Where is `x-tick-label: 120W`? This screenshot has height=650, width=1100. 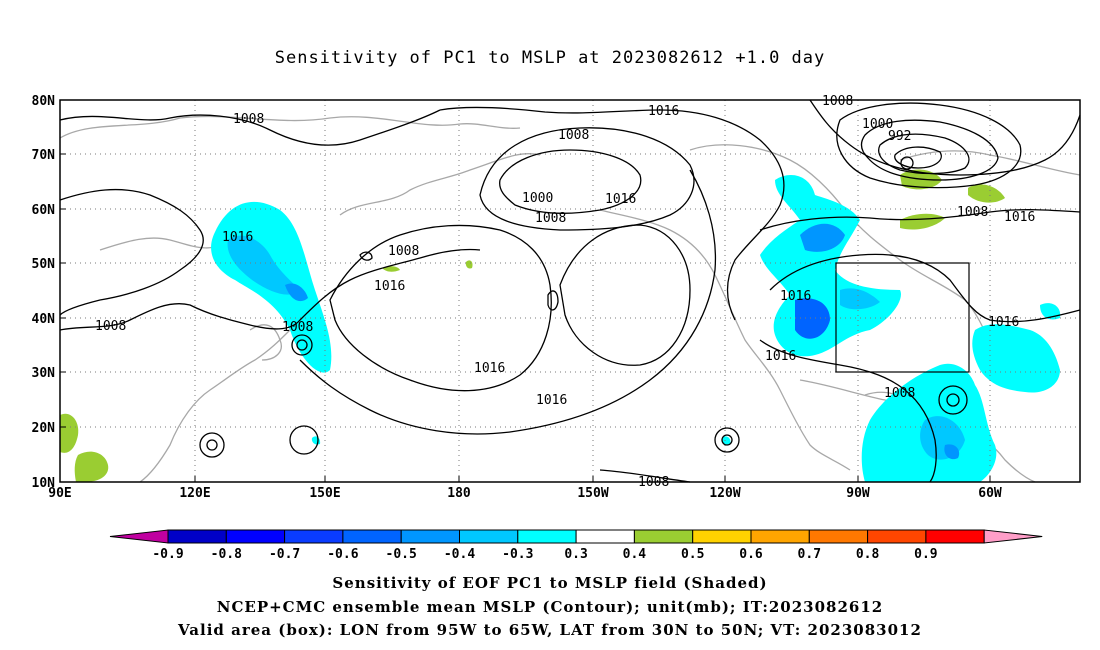 x-tick-label: 120W is located at coordinates (724, 493).